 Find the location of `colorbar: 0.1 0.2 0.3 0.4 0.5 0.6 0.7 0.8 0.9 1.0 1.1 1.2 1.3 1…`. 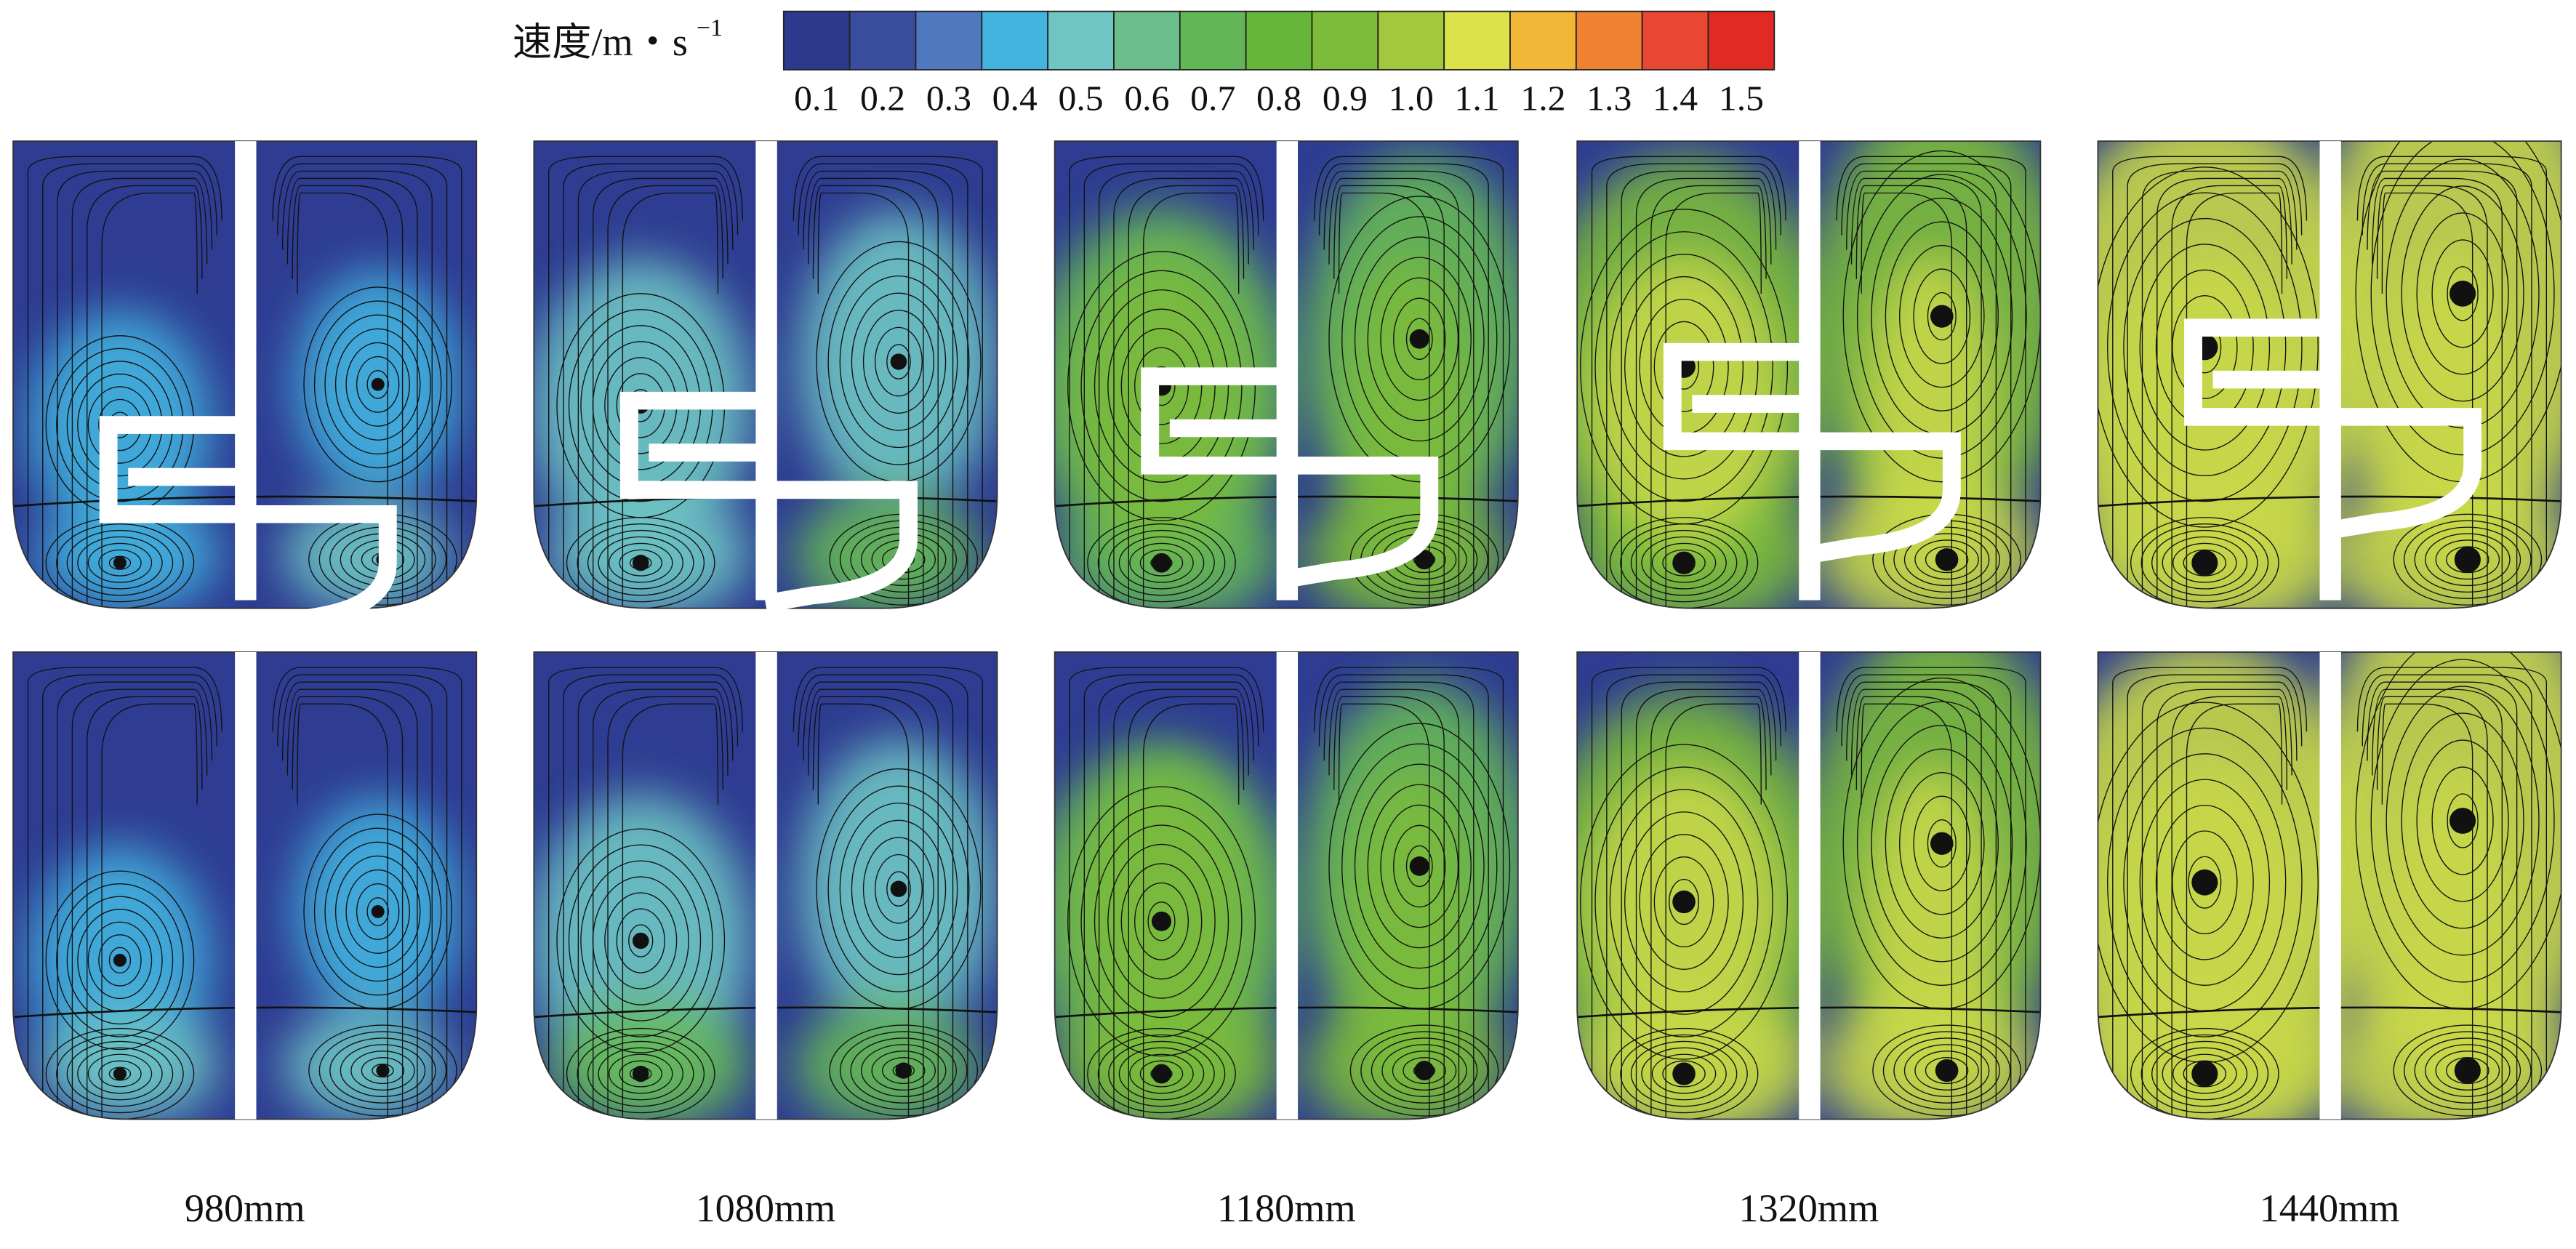

colorbar: 0.1 0.2 0.3 0.4 0.5 0.6 0.7 0.8 0.9 1.0 1.1 1.2 1.3 1… is located at coordinates (1278, 64).